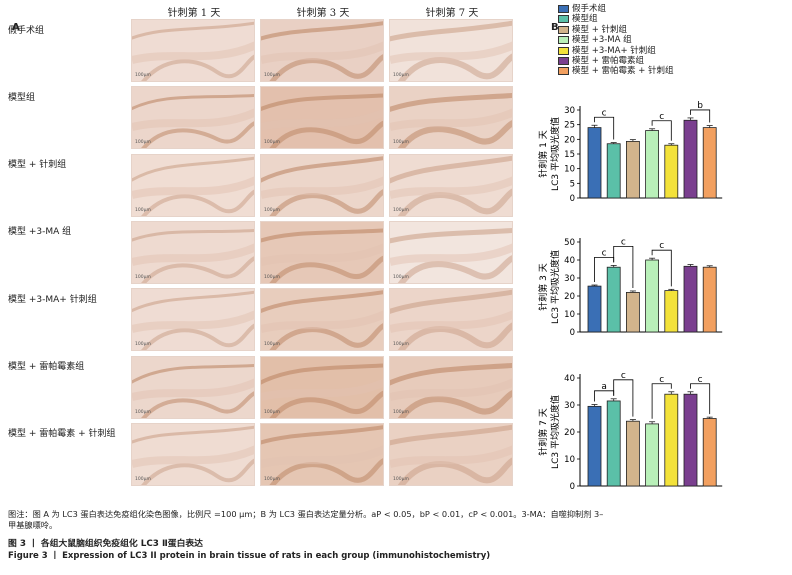 This screenshot has height=575, width=792. What do you see at coordinates (40, 232) in the screenshot?
I see `row-label: 模型 +3-MA 组` at bounding box center [40, 232].